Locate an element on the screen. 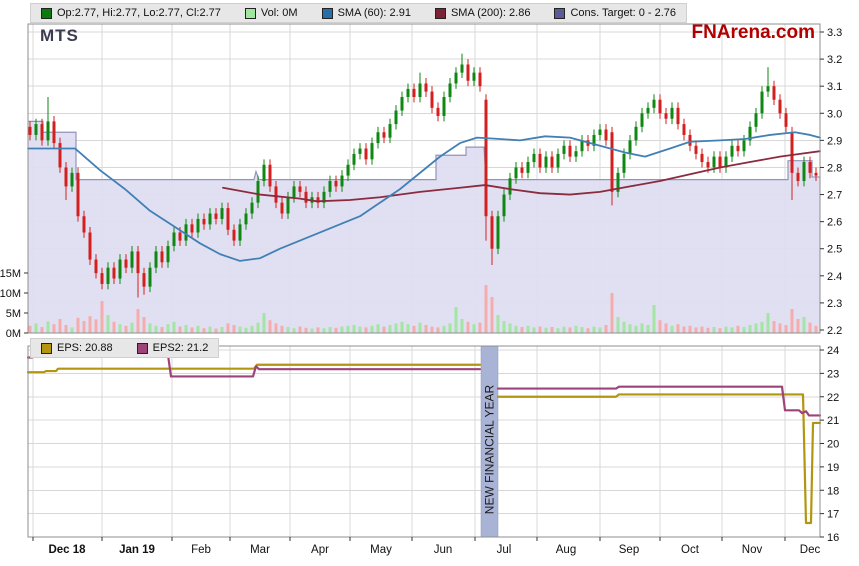  legend-item-sma60: SMA (60): 2.91 is located at coordinates (366, 13).